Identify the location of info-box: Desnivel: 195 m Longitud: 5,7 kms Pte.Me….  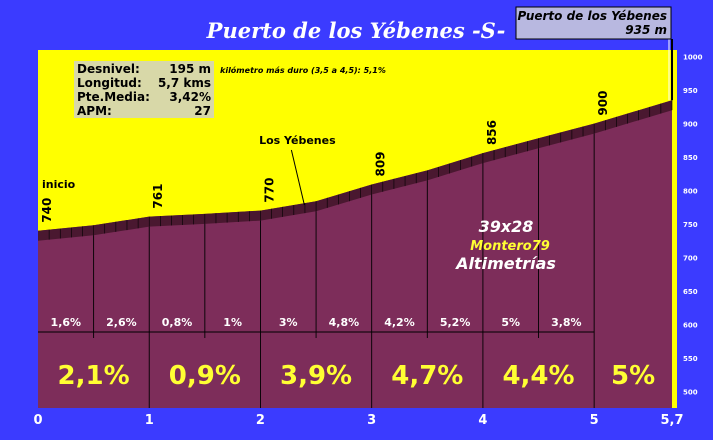
(144, 89).